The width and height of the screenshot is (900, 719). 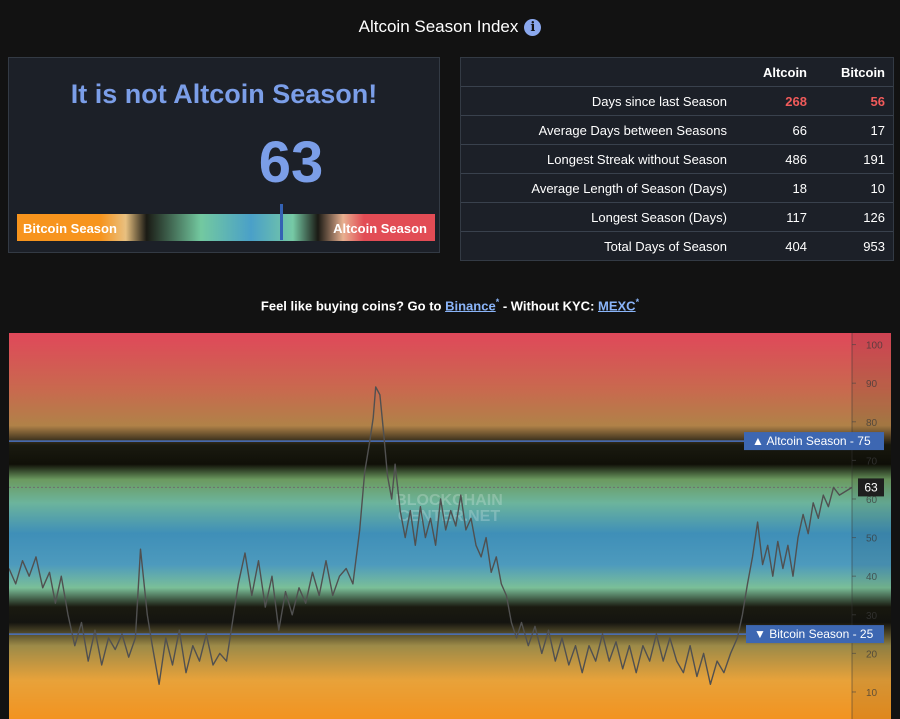 What do you see at coordinates (600, 72) in the screenshot?
I see `stats-header-label` at bounding box center [600, 72].